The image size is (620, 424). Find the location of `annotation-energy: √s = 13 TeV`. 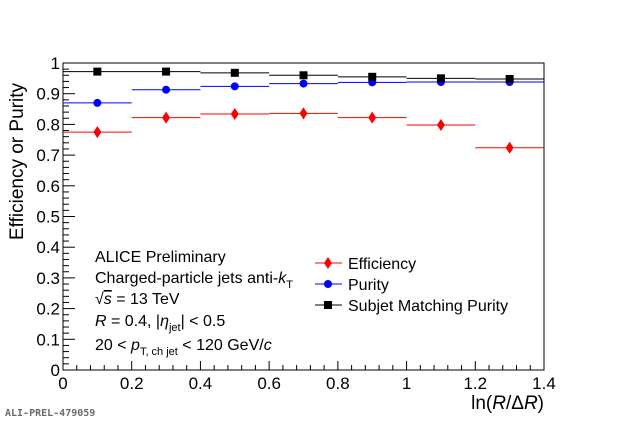

annotation-energy: √s = 13 TeV is located at coordinates (137, 299).